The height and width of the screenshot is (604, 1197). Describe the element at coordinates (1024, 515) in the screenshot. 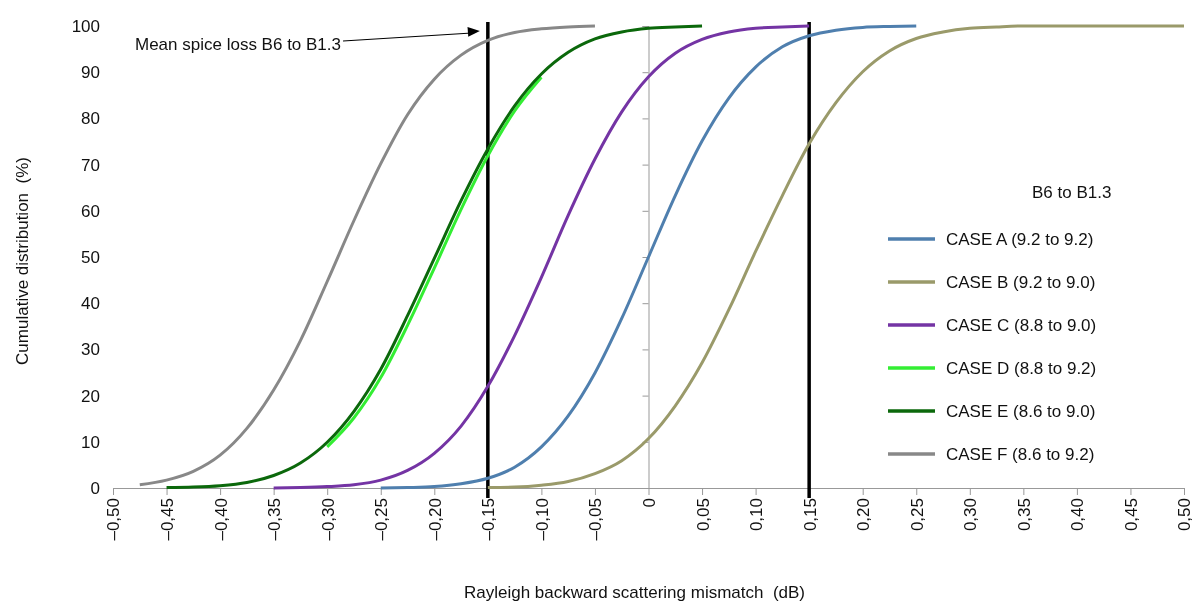

I see `x-tick-label: 0,35` at that location.